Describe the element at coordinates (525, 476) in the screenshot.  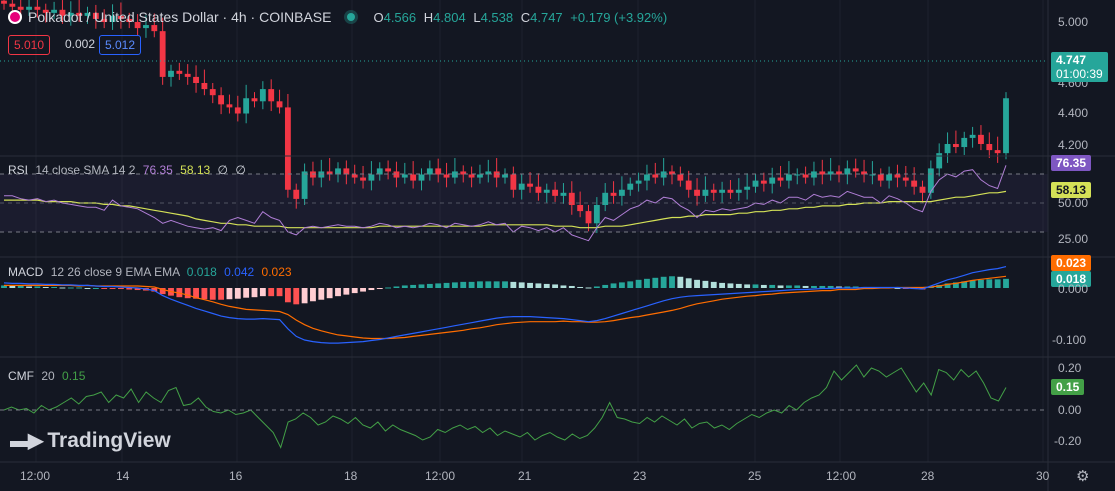
I see `time-label: 21` at that location.